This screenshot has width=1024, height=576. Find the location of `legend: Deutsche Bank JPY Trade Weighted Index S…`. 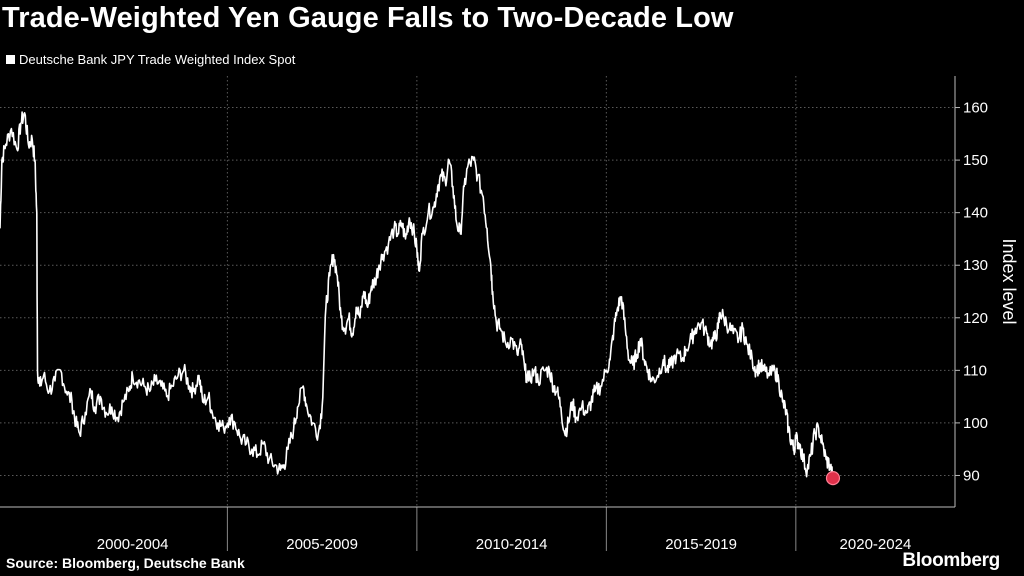

legend: Deutsche Bank JPY Trade Weighted Index S… is located at coordinates (150, 59).